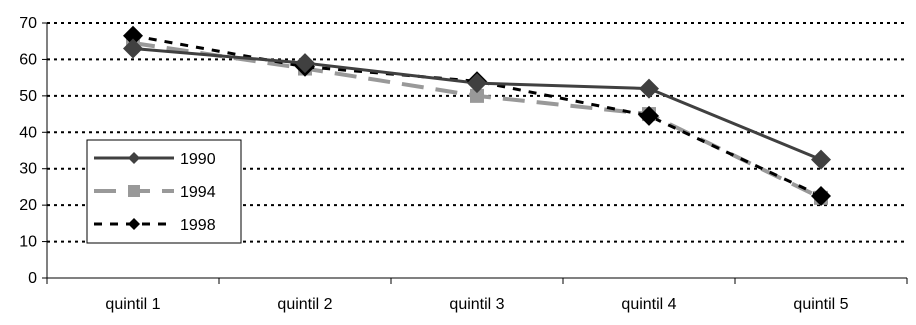  I want to click on legend: 1990 1994 1998, so click(164, 191).